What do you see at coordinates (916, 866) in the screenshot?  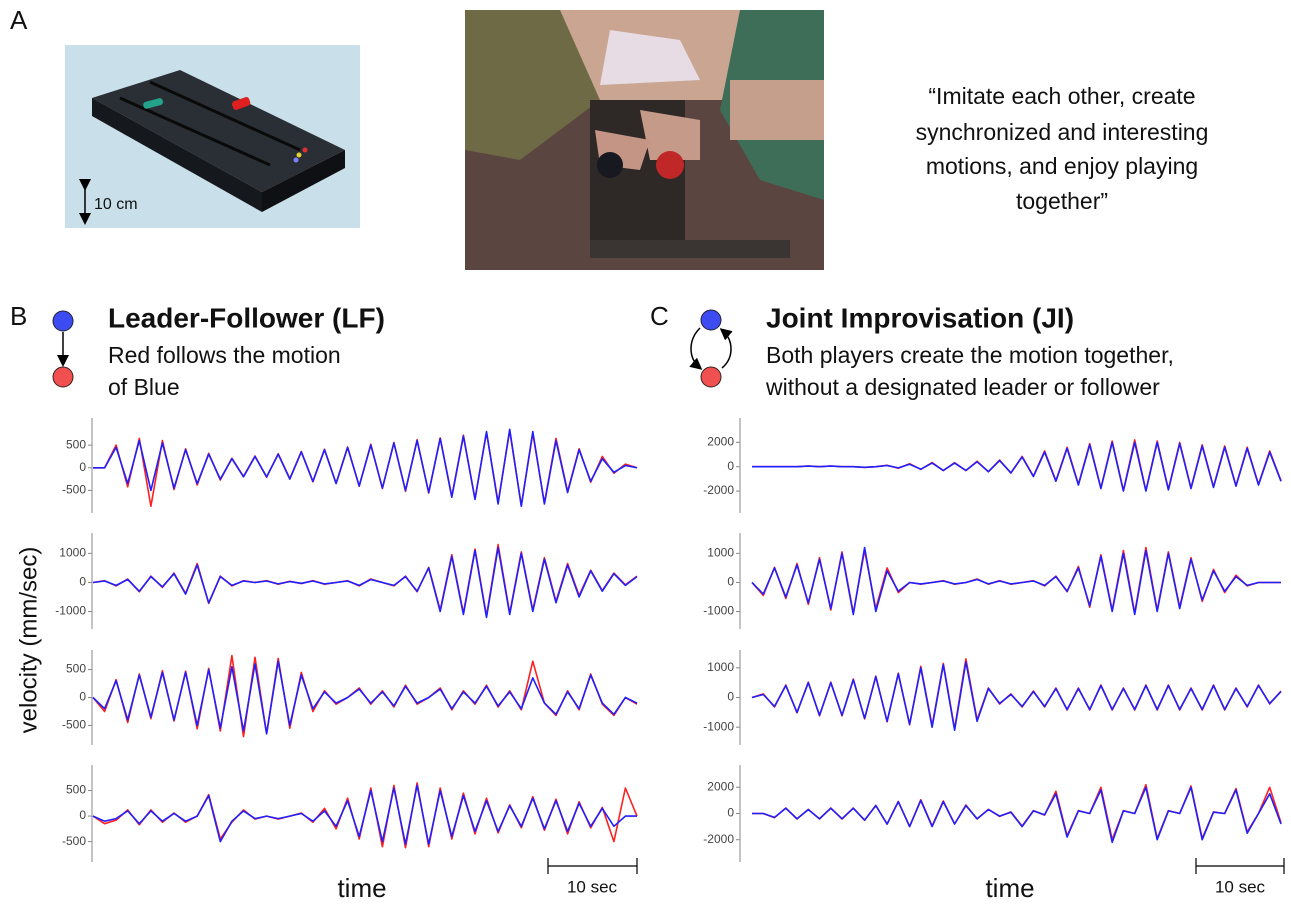 I see `scale-bar` at bounding box center [916, 866].